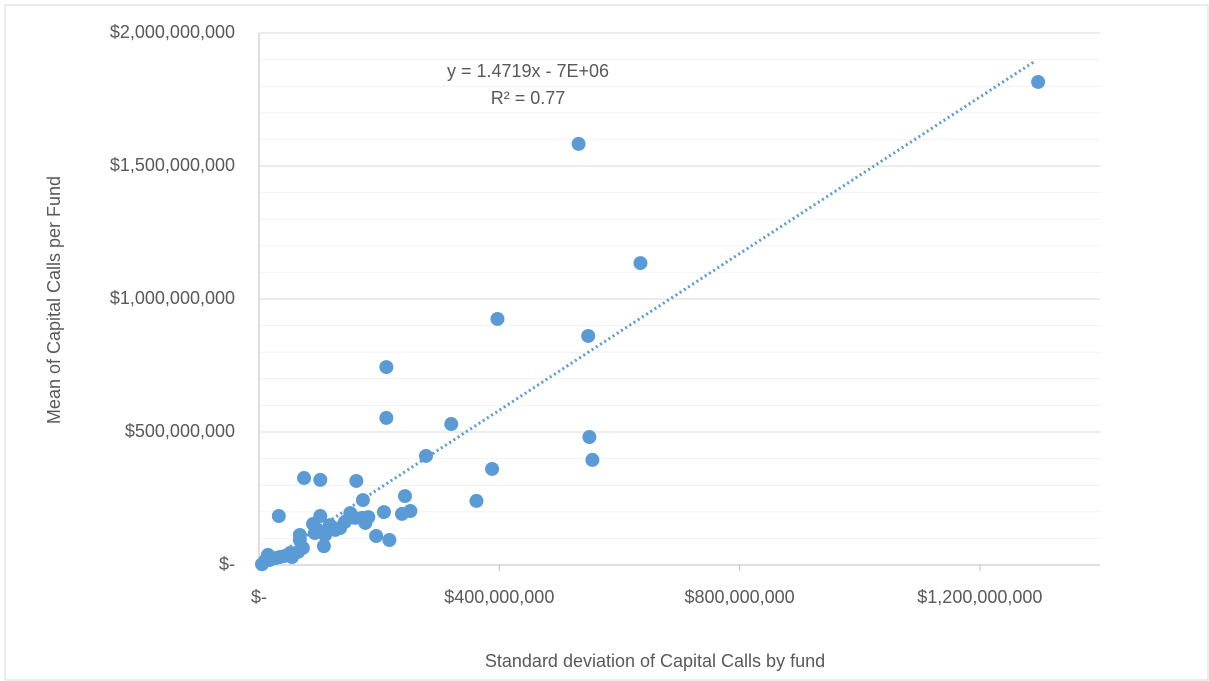 This screenshot has width=1209, height=681. Describe the element at coordinates (172, 165) in the screenshot. I see `y-tick-label: $1,500,000,000` at that location.